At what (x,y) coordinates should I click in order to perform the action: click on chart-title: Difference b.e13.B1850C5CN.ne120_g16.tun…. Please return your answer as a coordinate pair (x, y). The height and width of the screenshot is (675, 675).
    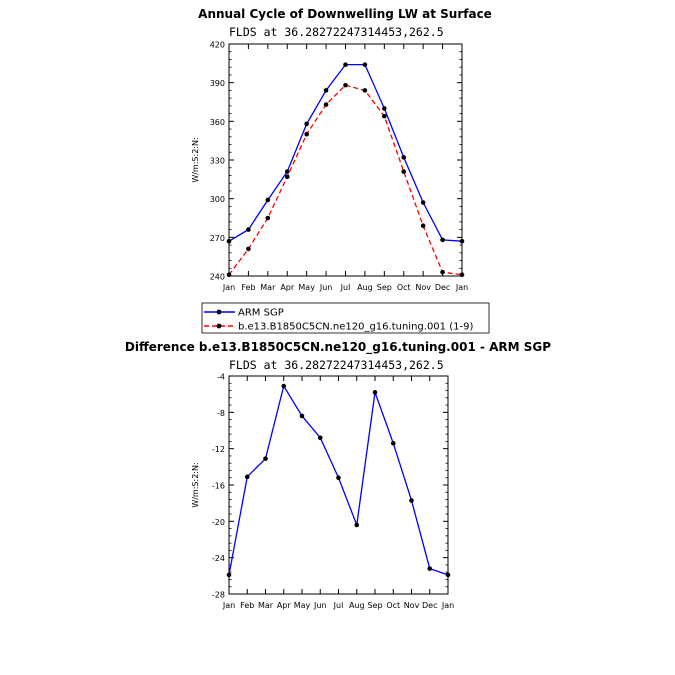
    Looking at the image, I should click on (338, 347).